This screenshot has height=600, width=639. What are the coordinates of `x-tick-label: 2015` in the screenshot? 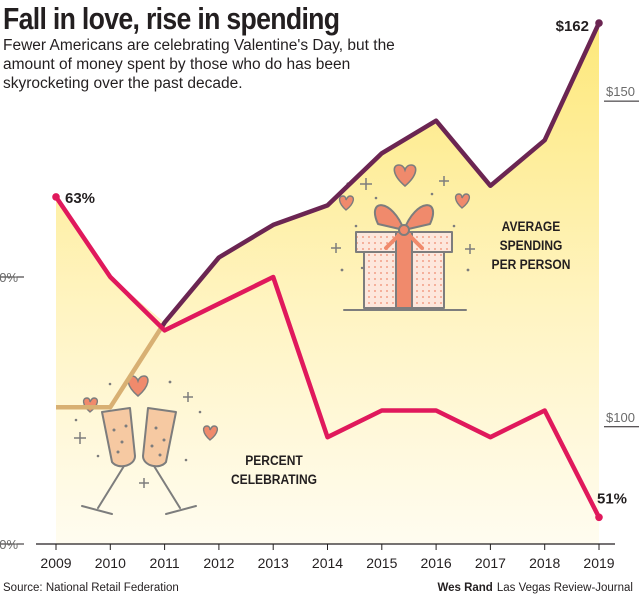 It's located at (381, 563).